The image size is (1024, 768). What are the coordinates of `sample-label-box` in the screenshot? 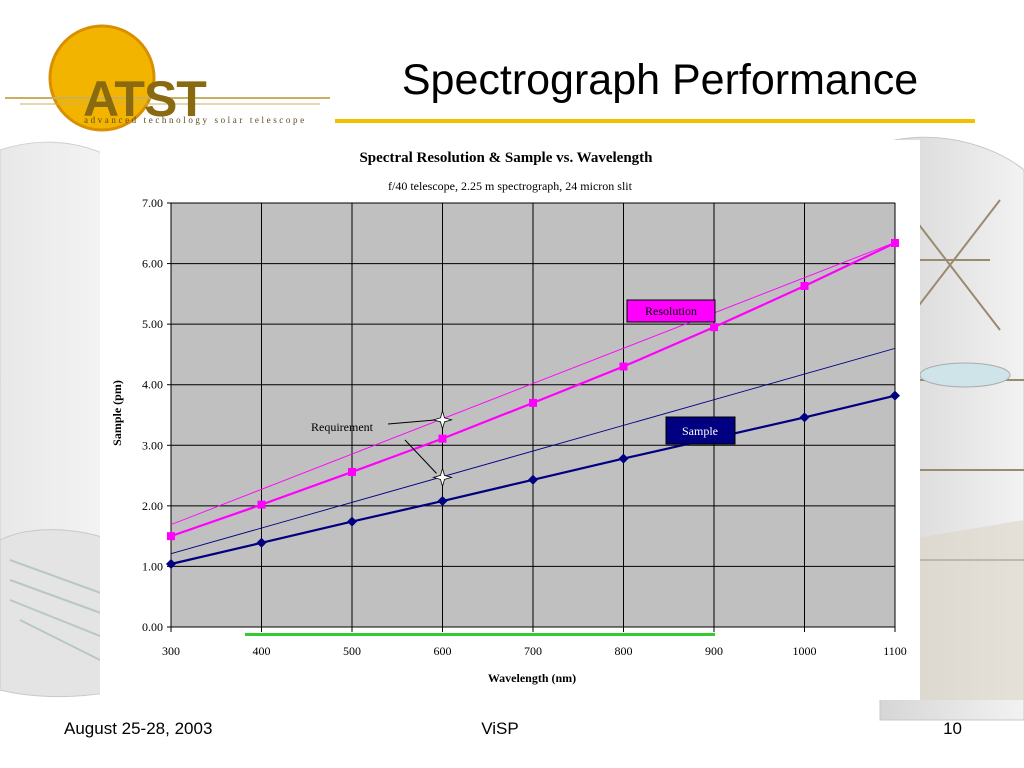 It's located at (700, 430).